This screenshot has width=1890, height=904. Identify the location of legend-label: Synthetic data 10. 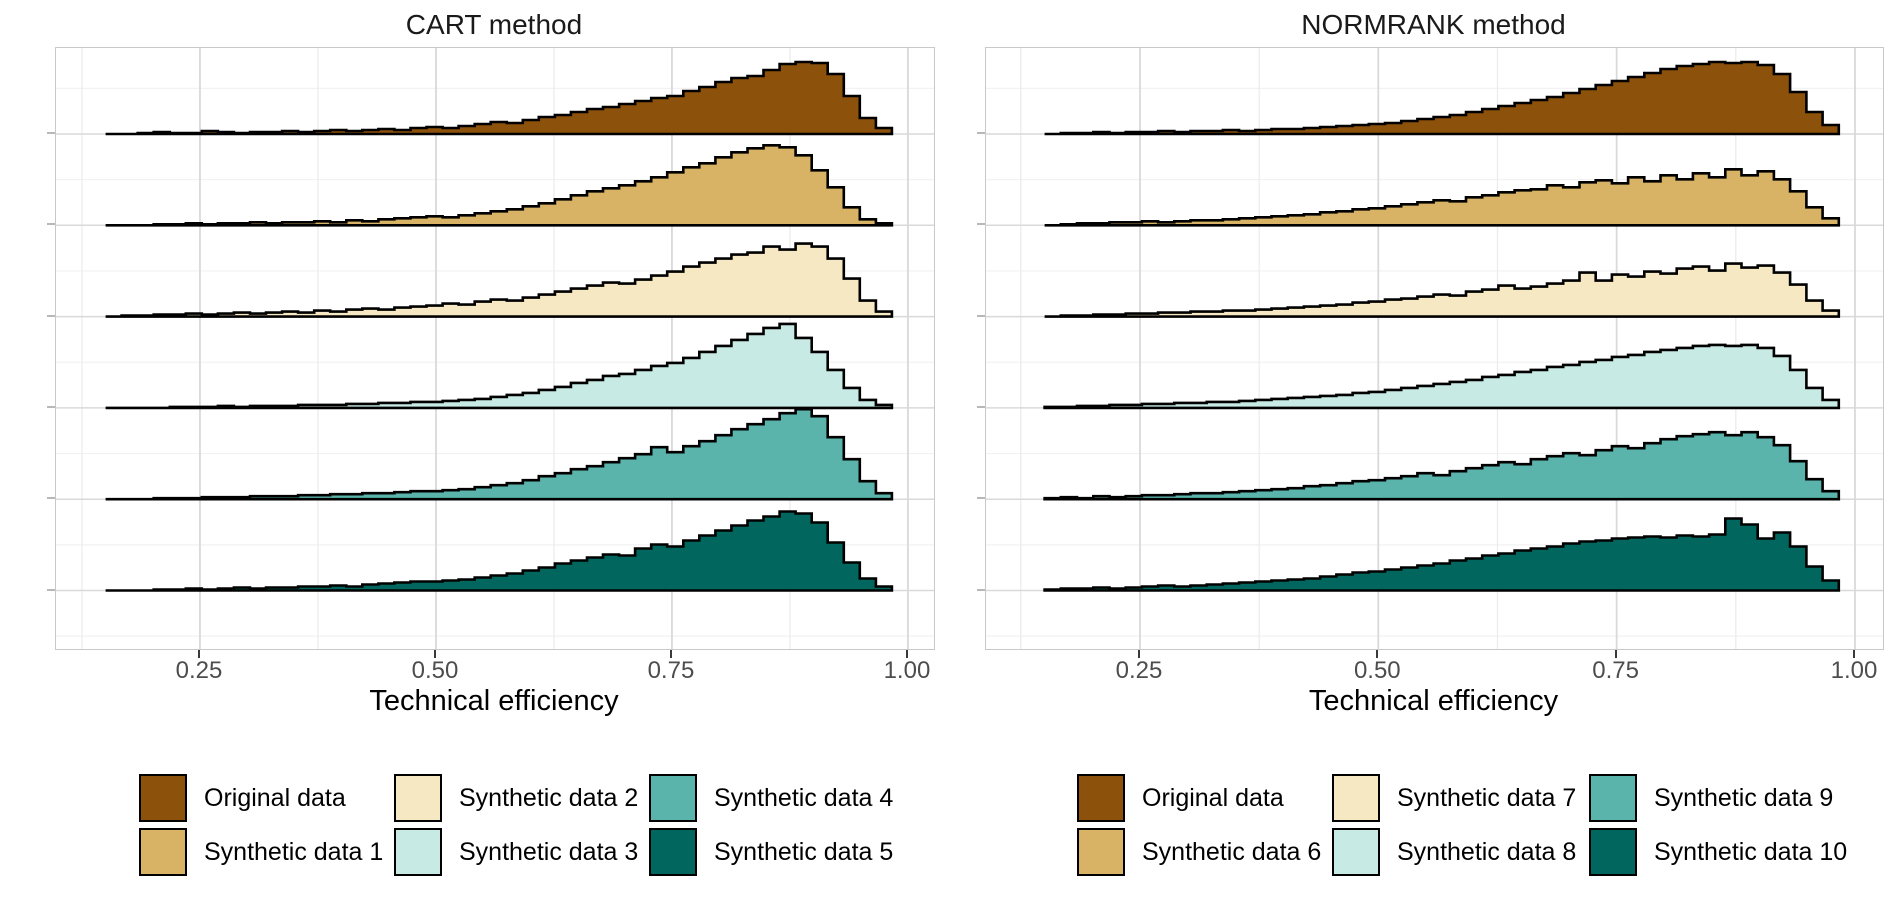
(1751, 851).